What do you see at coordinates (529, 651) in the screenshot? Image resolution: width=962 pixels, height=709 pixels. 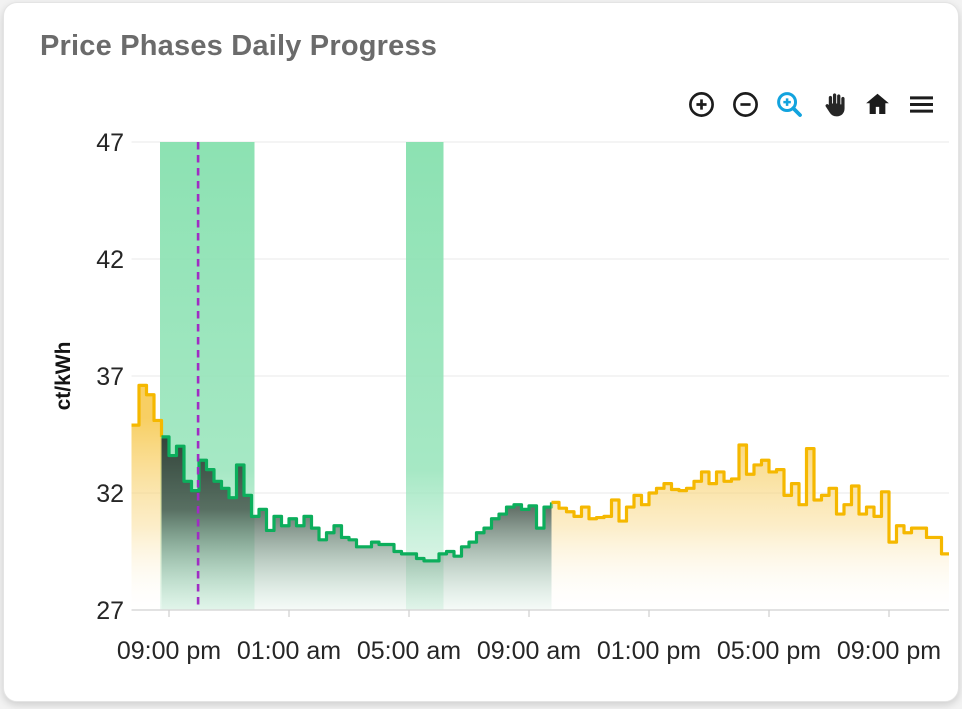 I see `x-tick-label: 09:00 am` at bounding box center [529, 651].